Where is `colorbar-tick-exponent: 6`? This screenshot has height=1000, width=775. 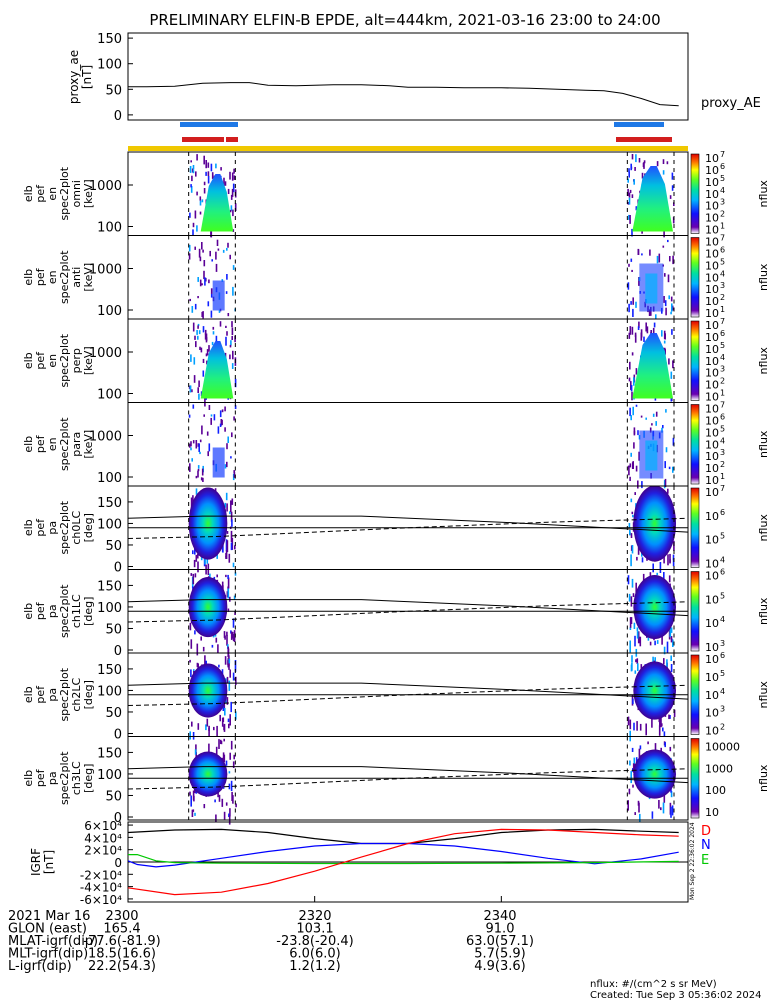
colorbar-tick-exponent: 6 is located at coordinates (722, 166).